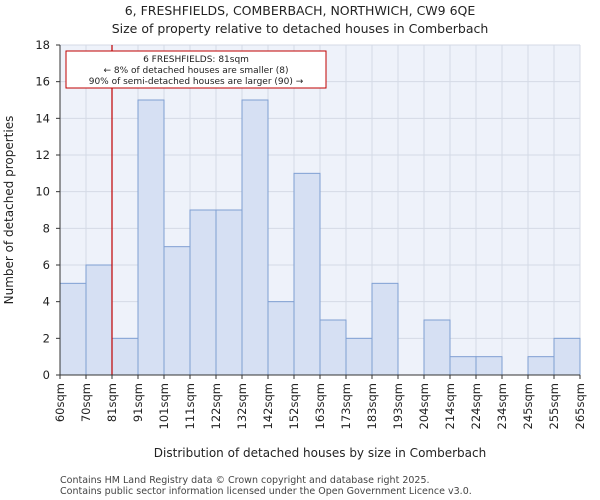  What do you see at coordinates (554, 406) in the screenshot?
I see `x-tick-label: 255sqm` at bounding box center [554, 406].